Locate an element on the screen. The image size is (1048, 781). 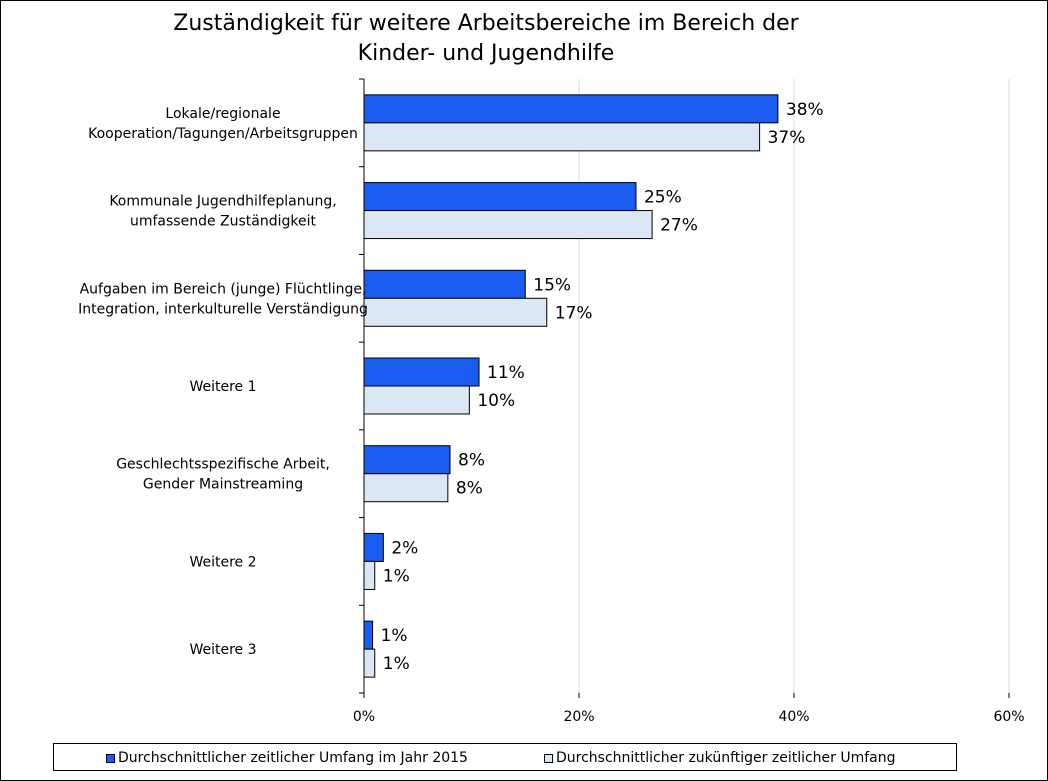
bar-s1-c3 is located at coordinates (444, 284).